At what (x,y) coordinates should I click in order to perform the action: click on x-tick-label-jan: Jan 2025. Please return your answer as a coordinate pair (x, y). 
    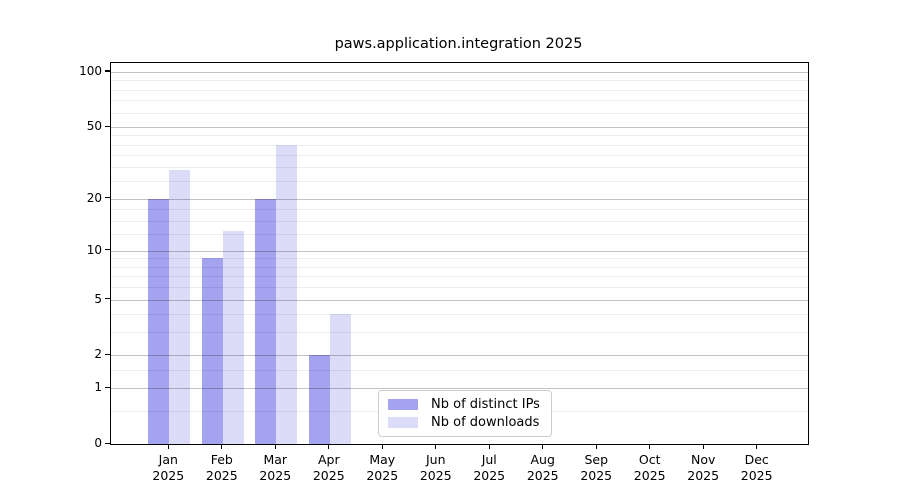
    Looking at the image, I should click on (168, 467).